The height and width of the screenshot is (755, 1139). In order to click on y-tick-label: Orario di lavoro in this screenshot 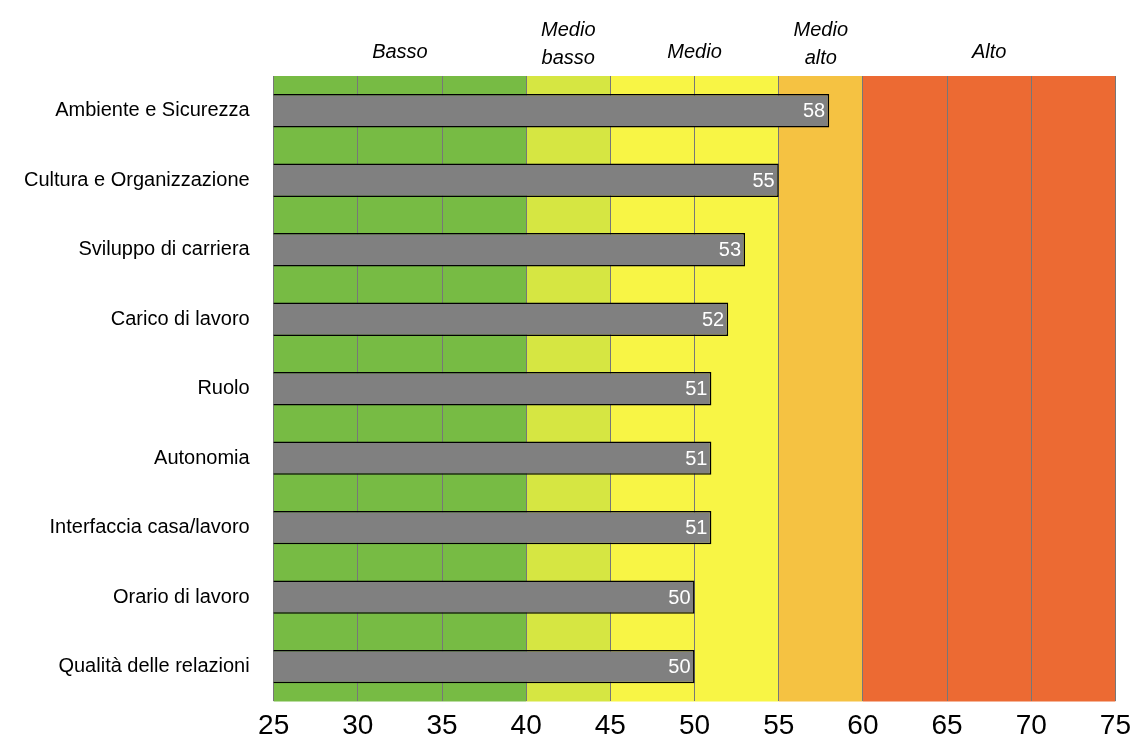, I will do `click(181, 595)`.